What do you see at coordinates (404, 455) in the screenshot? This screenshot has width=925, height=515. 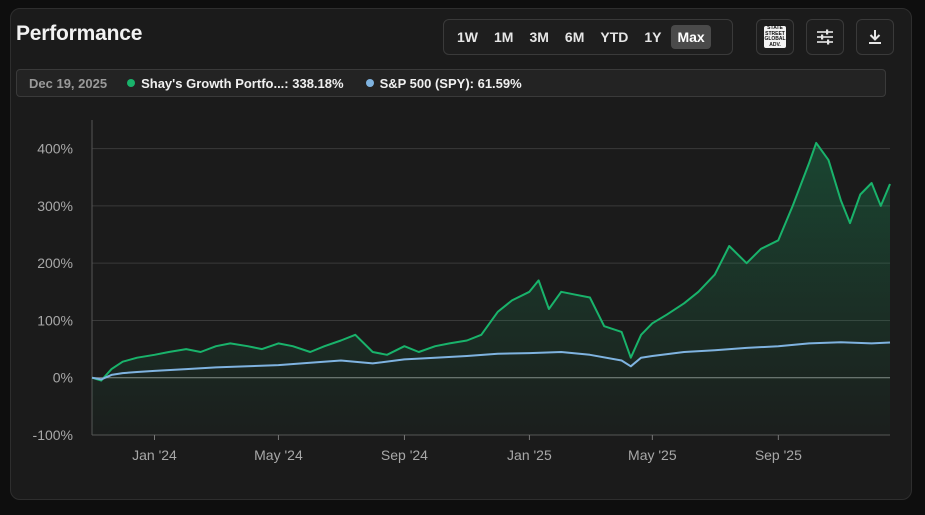 I see `x-tick-label: Sep '24` at bounding box center [404, 455].